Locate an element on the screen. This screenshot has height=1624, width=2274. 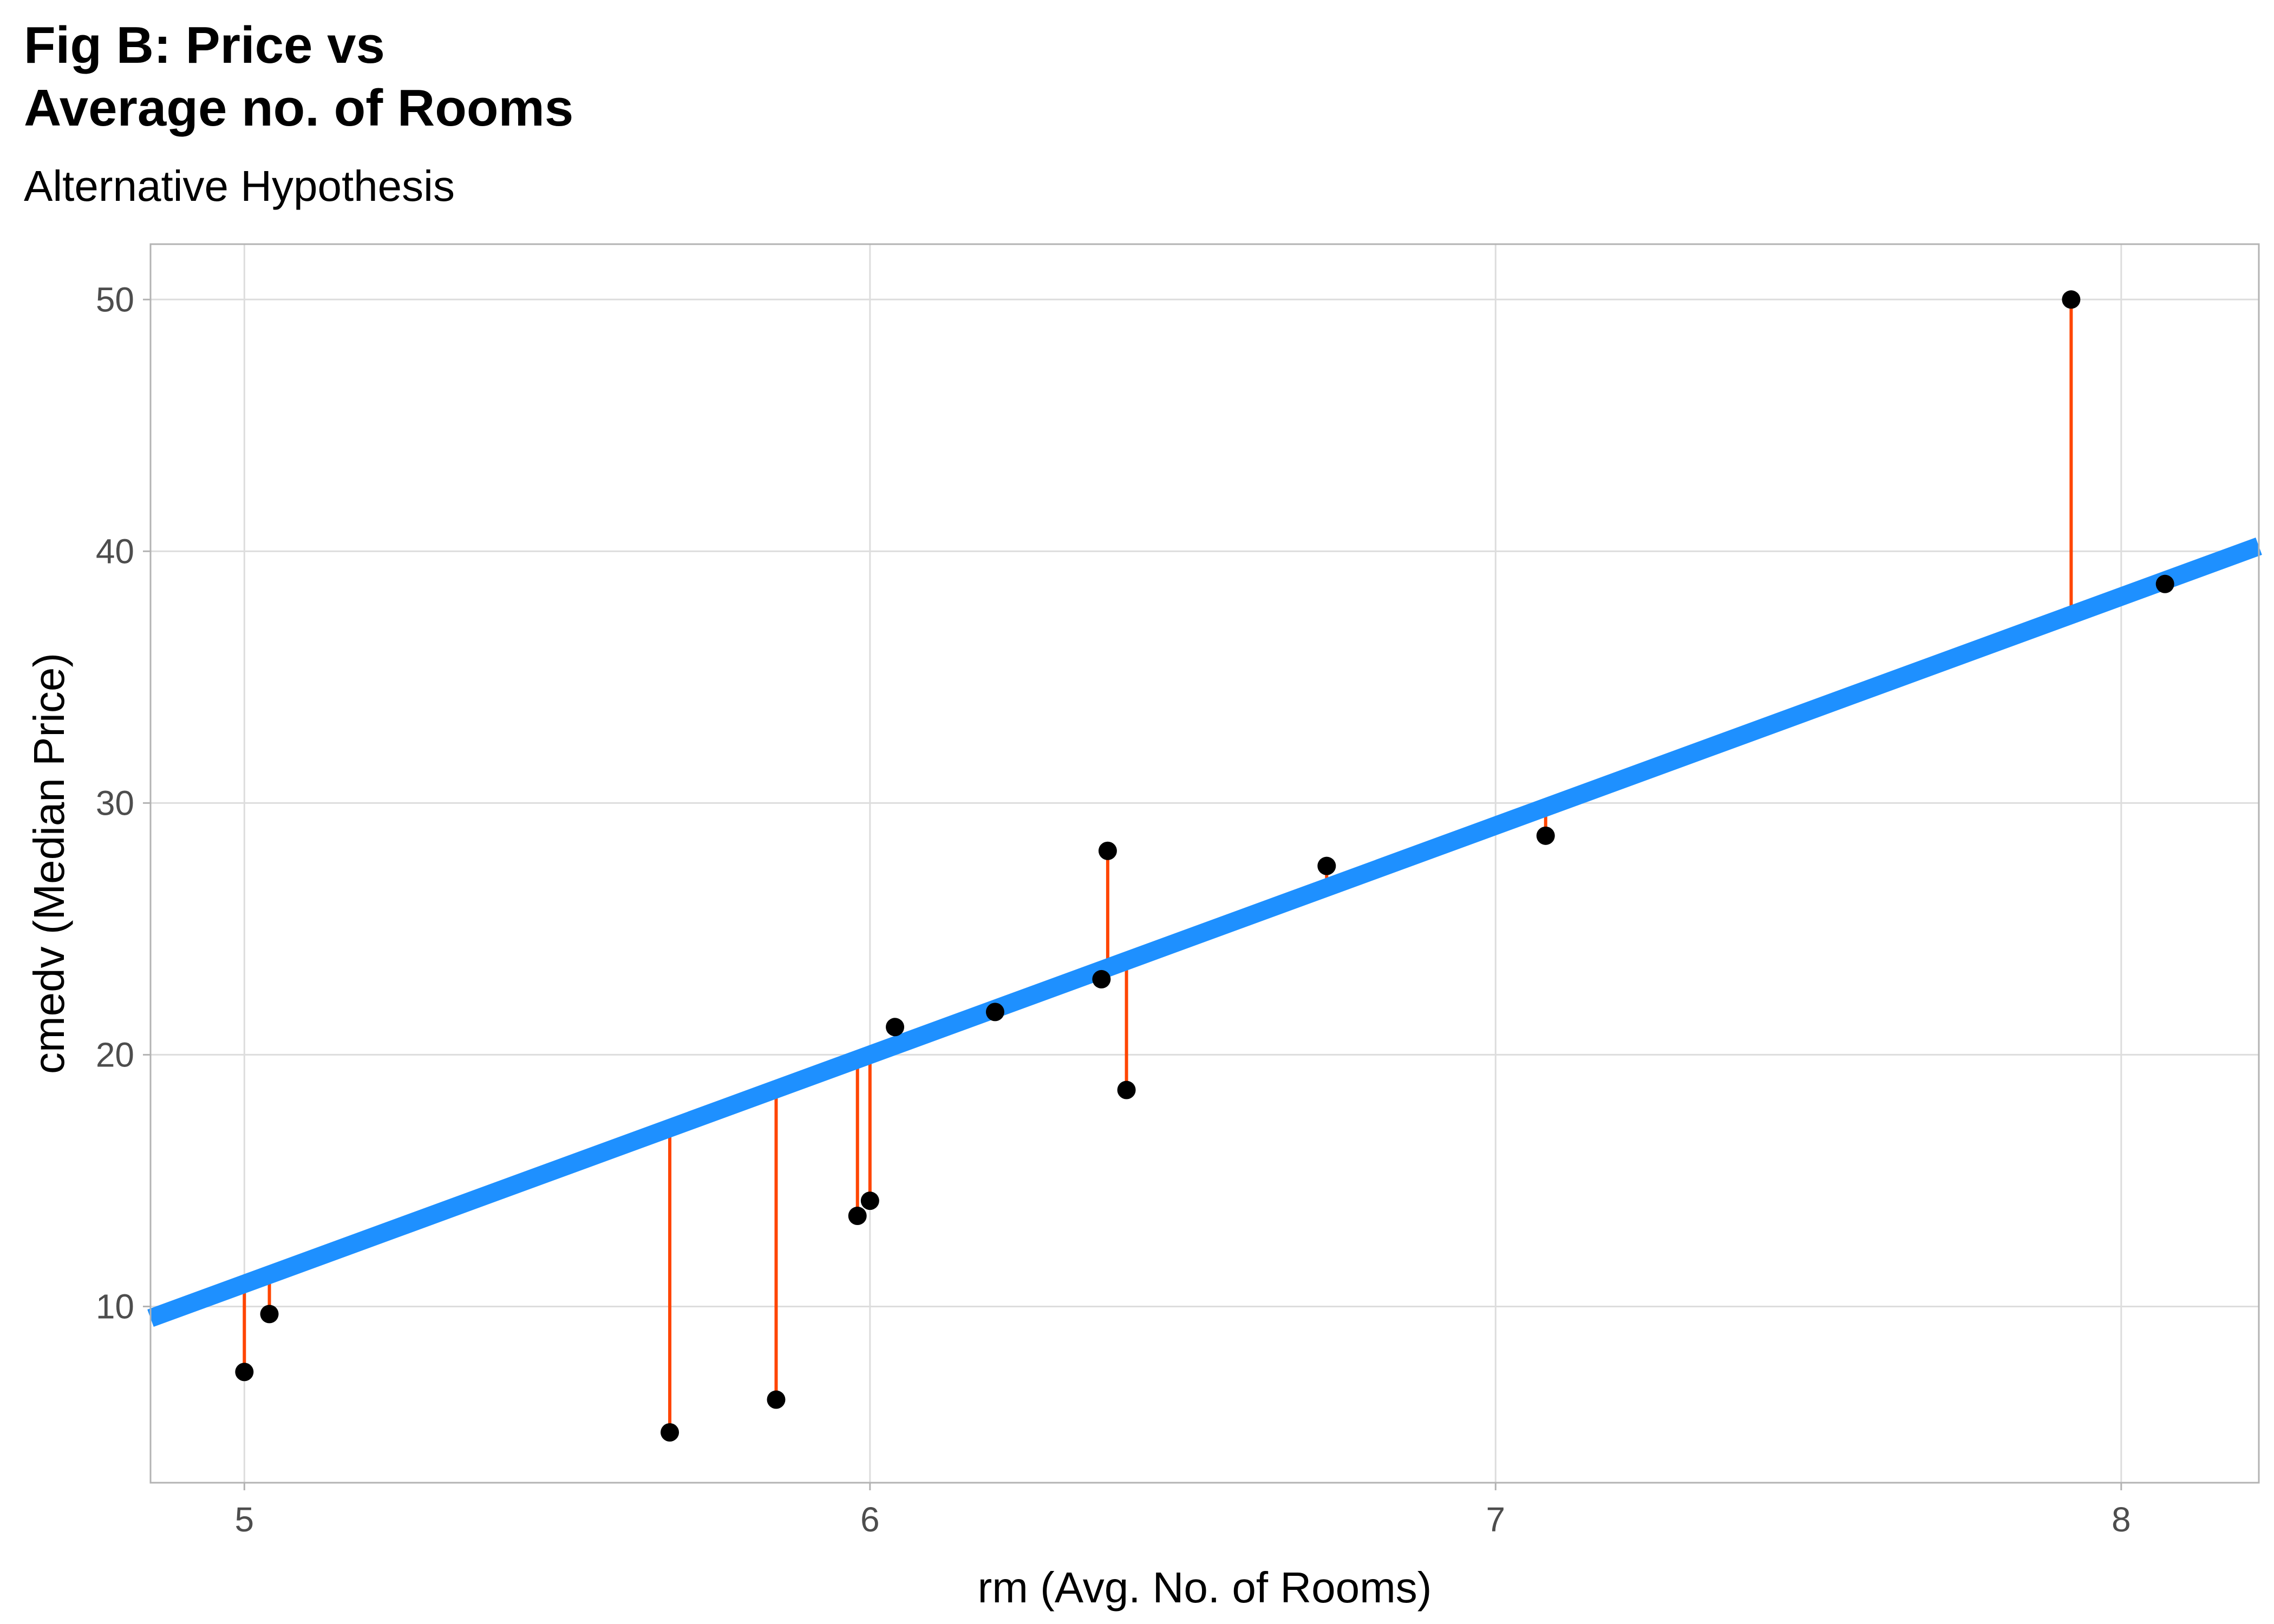
x-tick-label: 6 is located at coordinates (870, 1519).